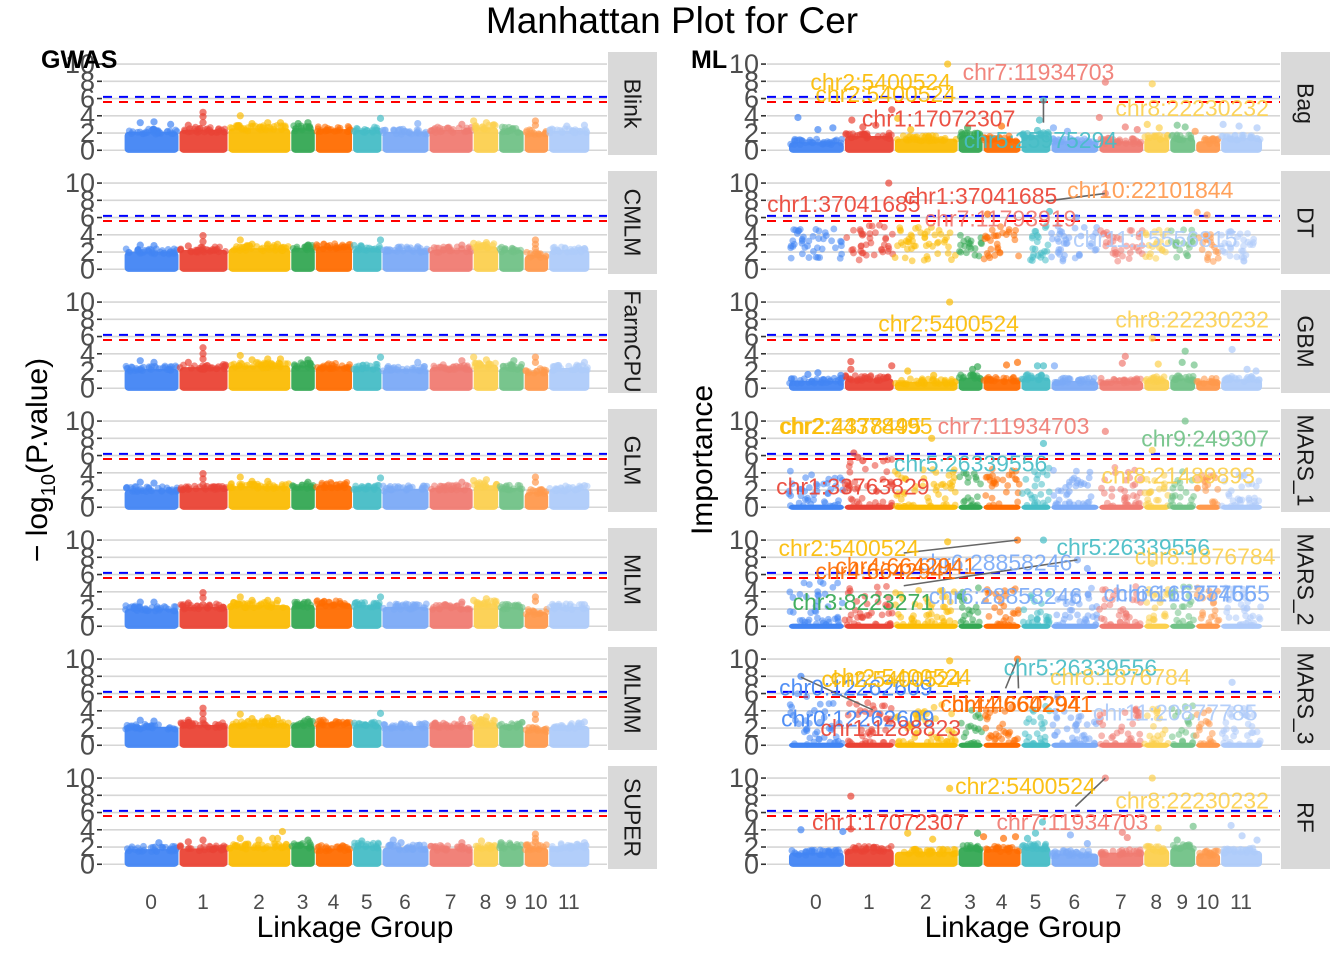 This screenshot has width=1344, height=960. Describe the element at coordinates (633, 698) in the screenshot. I see `strip-label: MLMM` at that location.